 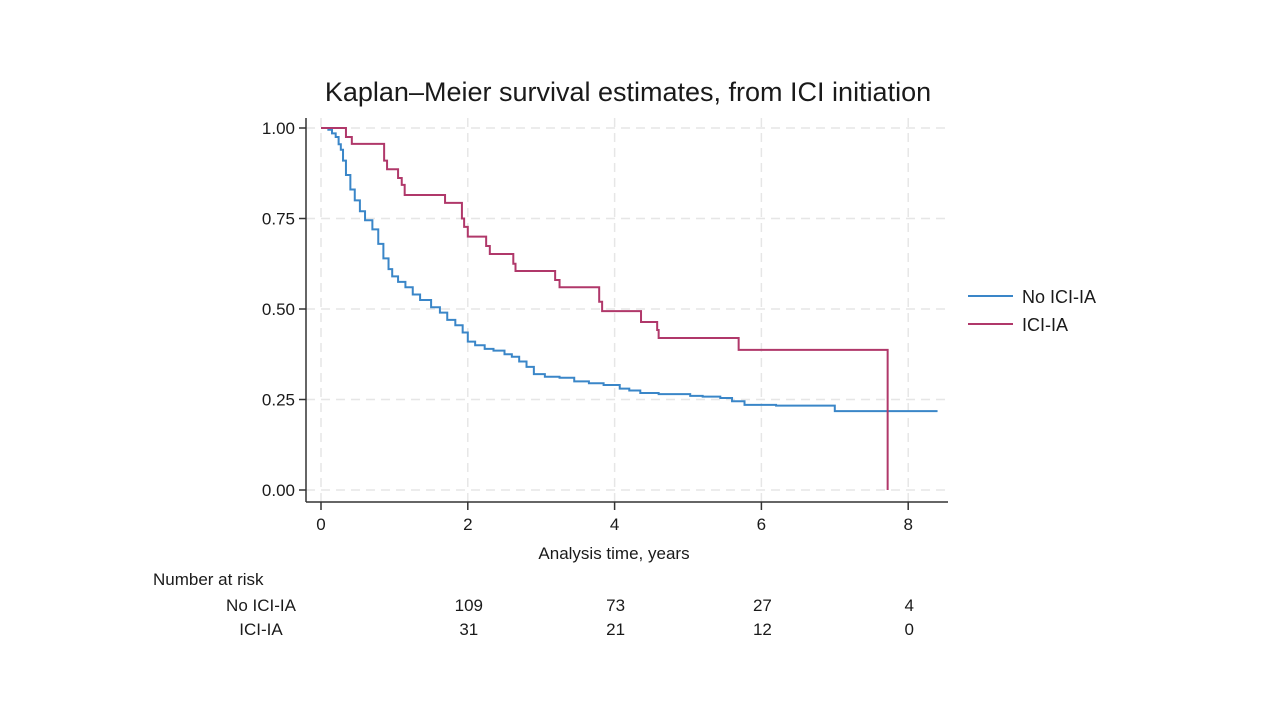 I want to click on y-tick-label: 0.75, so click(x=278, y=219).